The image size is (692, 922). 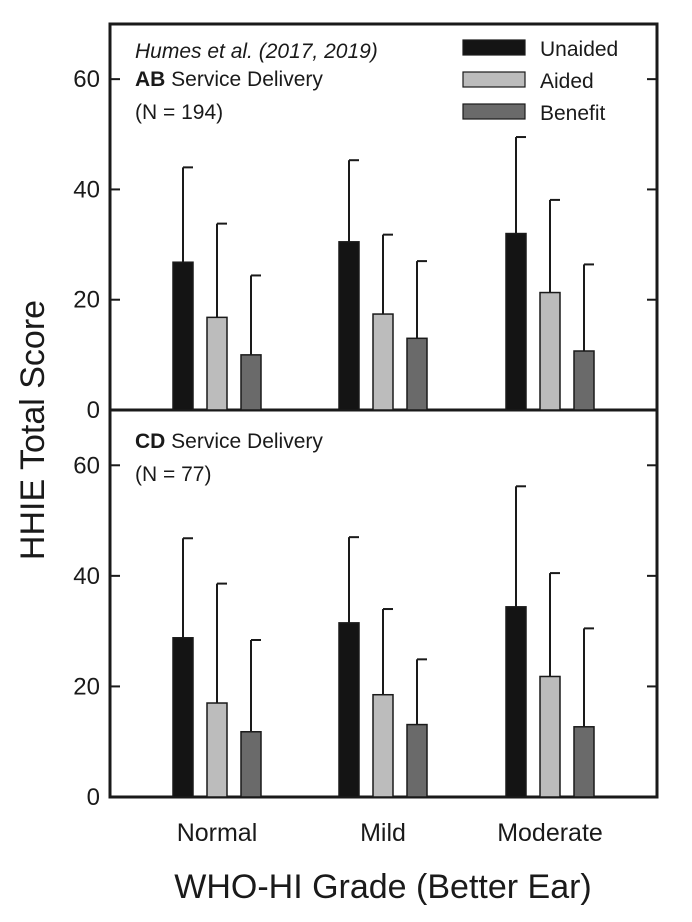 I want to click on panel-label-bold: AB, so click(x=150, y=79).